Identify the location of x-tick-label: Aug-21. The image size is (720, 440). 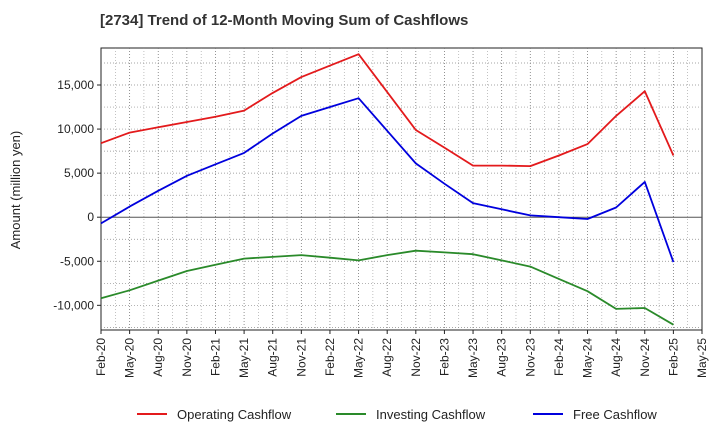
(273, 357).